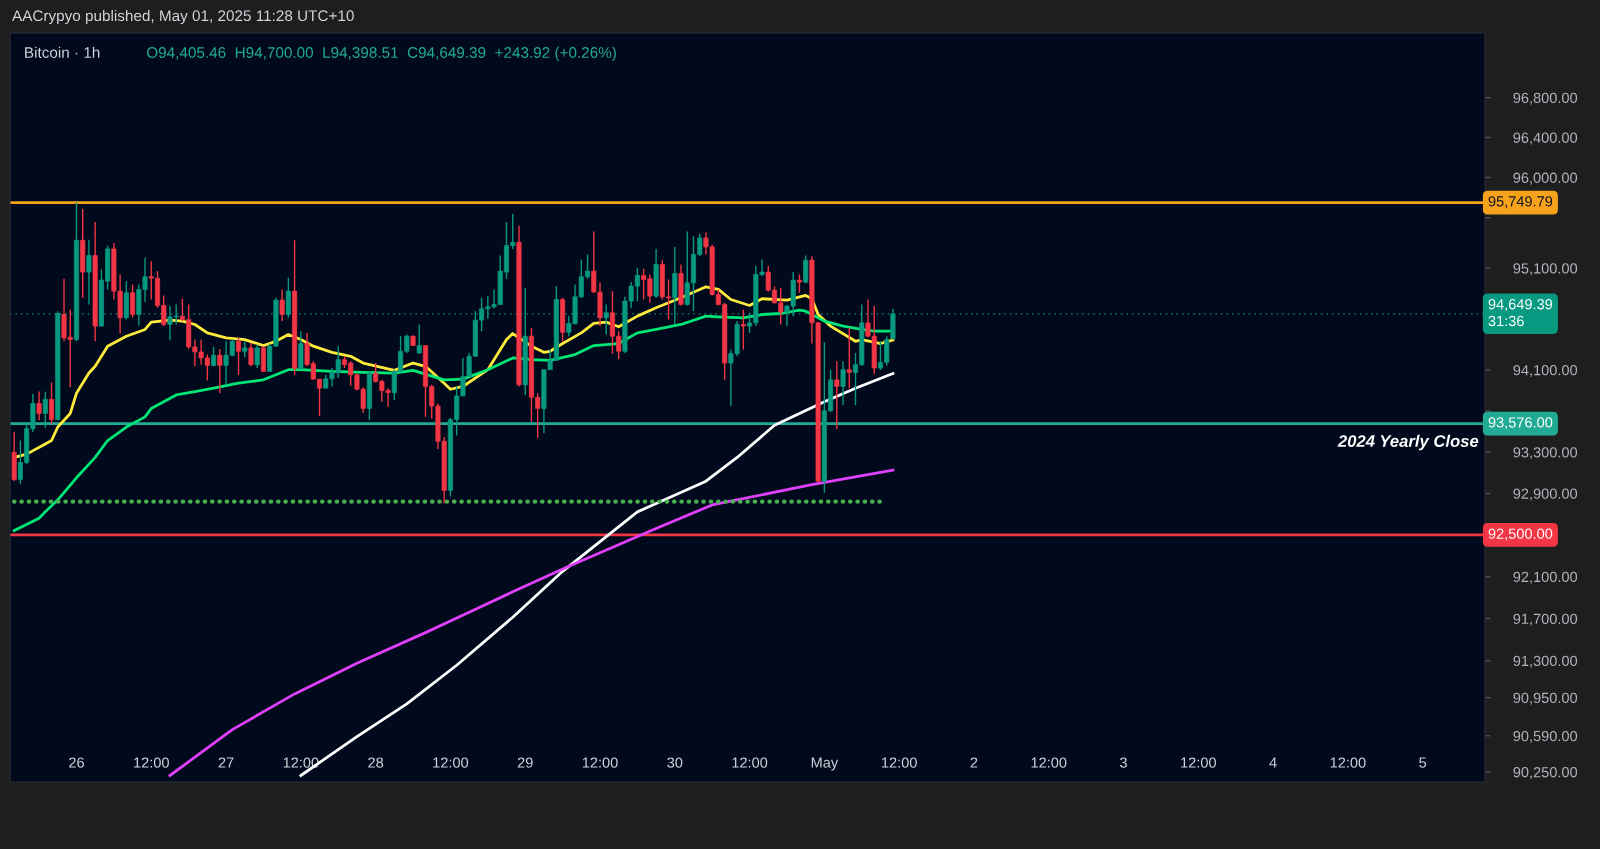 The width and height of the screenshot is (1600, 849). Describe the element at coordinates (1545, 494) in the screenshot. I see `y-tick-label: 92,900.00` at that location.